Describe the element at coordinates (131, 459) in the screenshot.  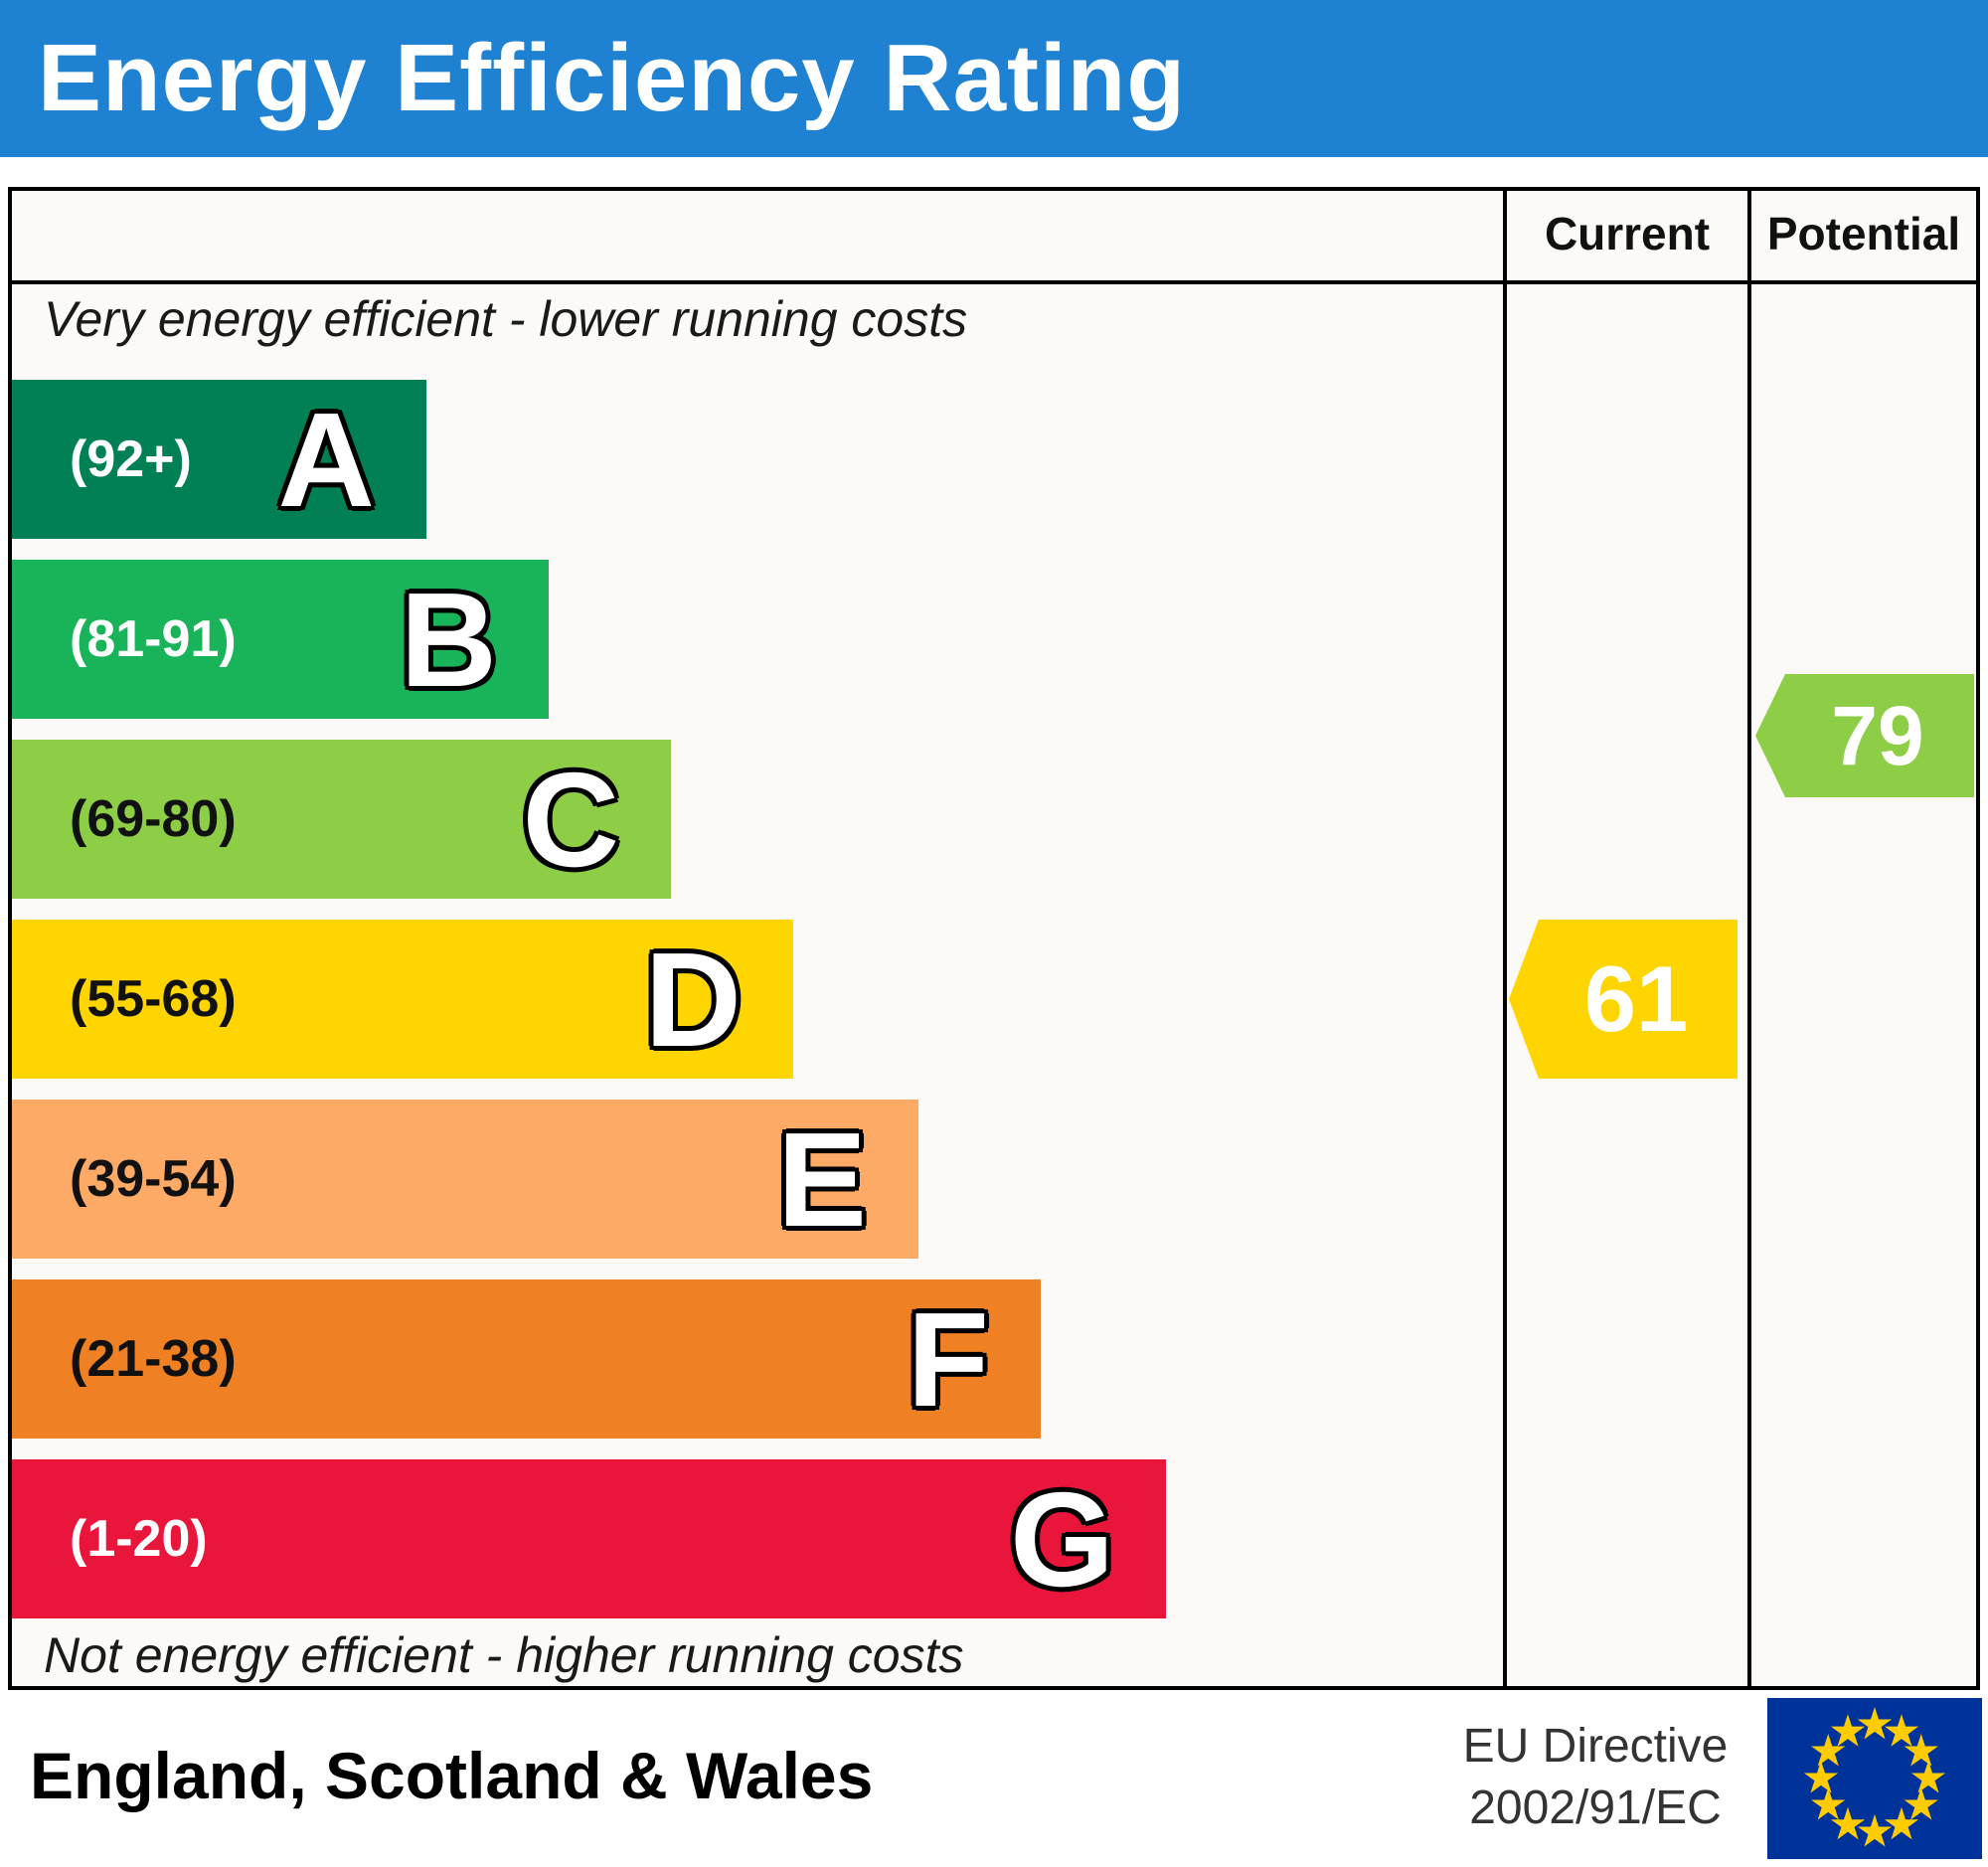
I see `band-range-label: (92+)` at that location.